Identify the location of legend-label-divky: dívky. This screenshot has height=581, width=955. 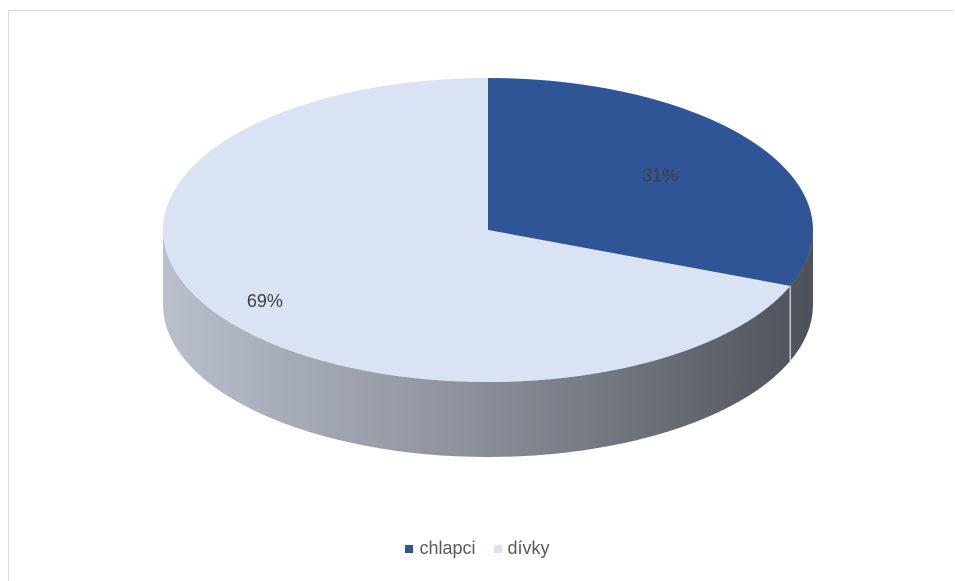
(528, 548).